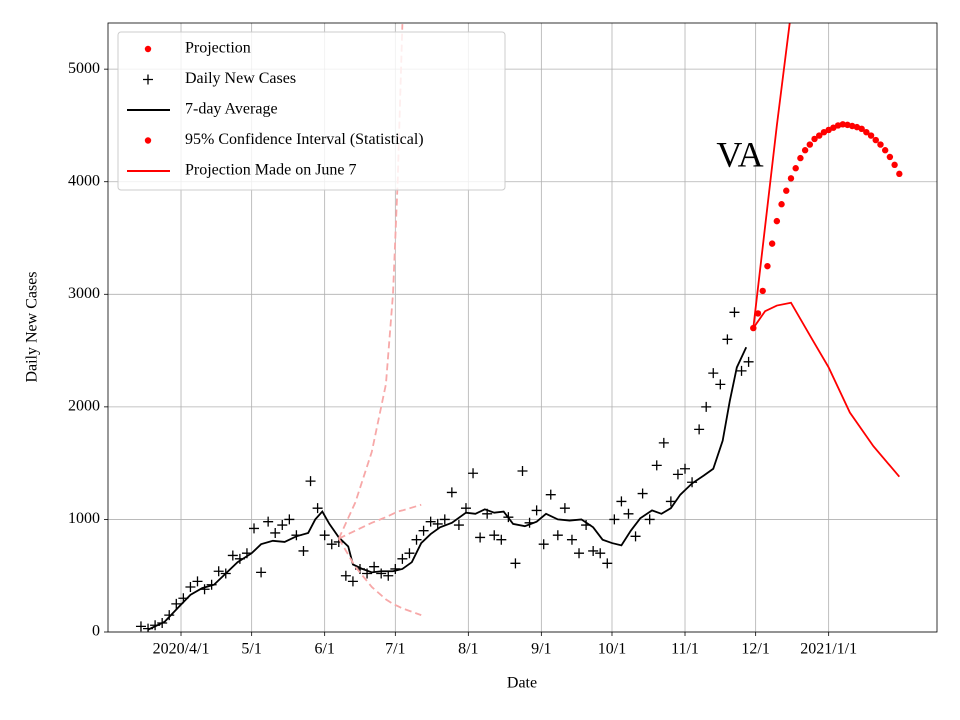  Describe the element at coordinates (251, 649) in the screenshot. I see `x-tick-label: 5/1` at that location.